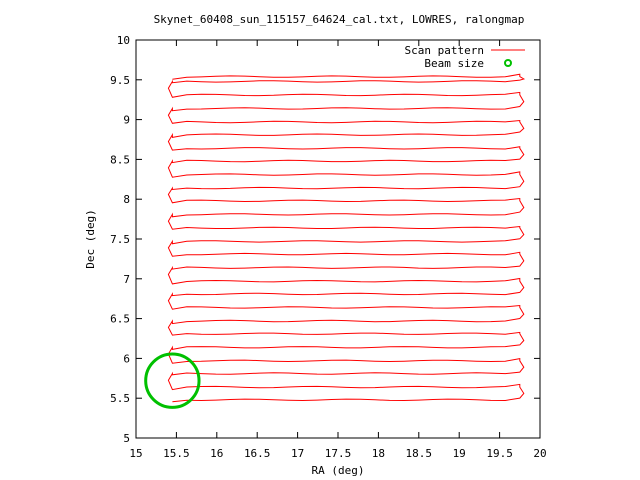 The image size is (640, 480). What do you see at coordinates (123, 40) in the screenshot?
I see `y-tick-label: 10` at bounding box center [123, 40].